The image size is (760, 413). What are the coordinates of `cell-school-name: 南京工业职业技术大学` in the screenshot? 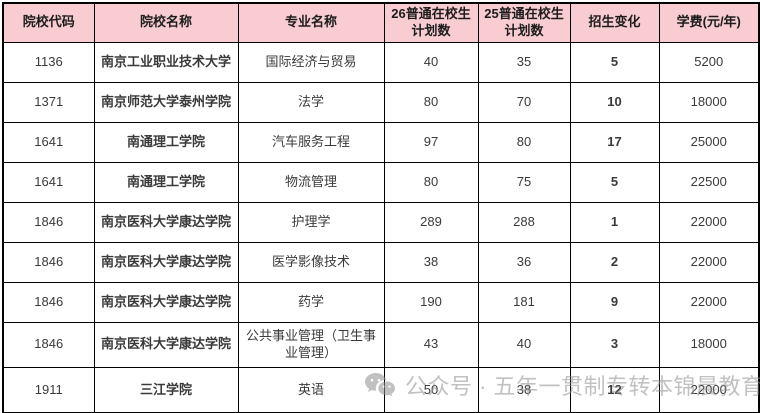 It's located at (166, 62).